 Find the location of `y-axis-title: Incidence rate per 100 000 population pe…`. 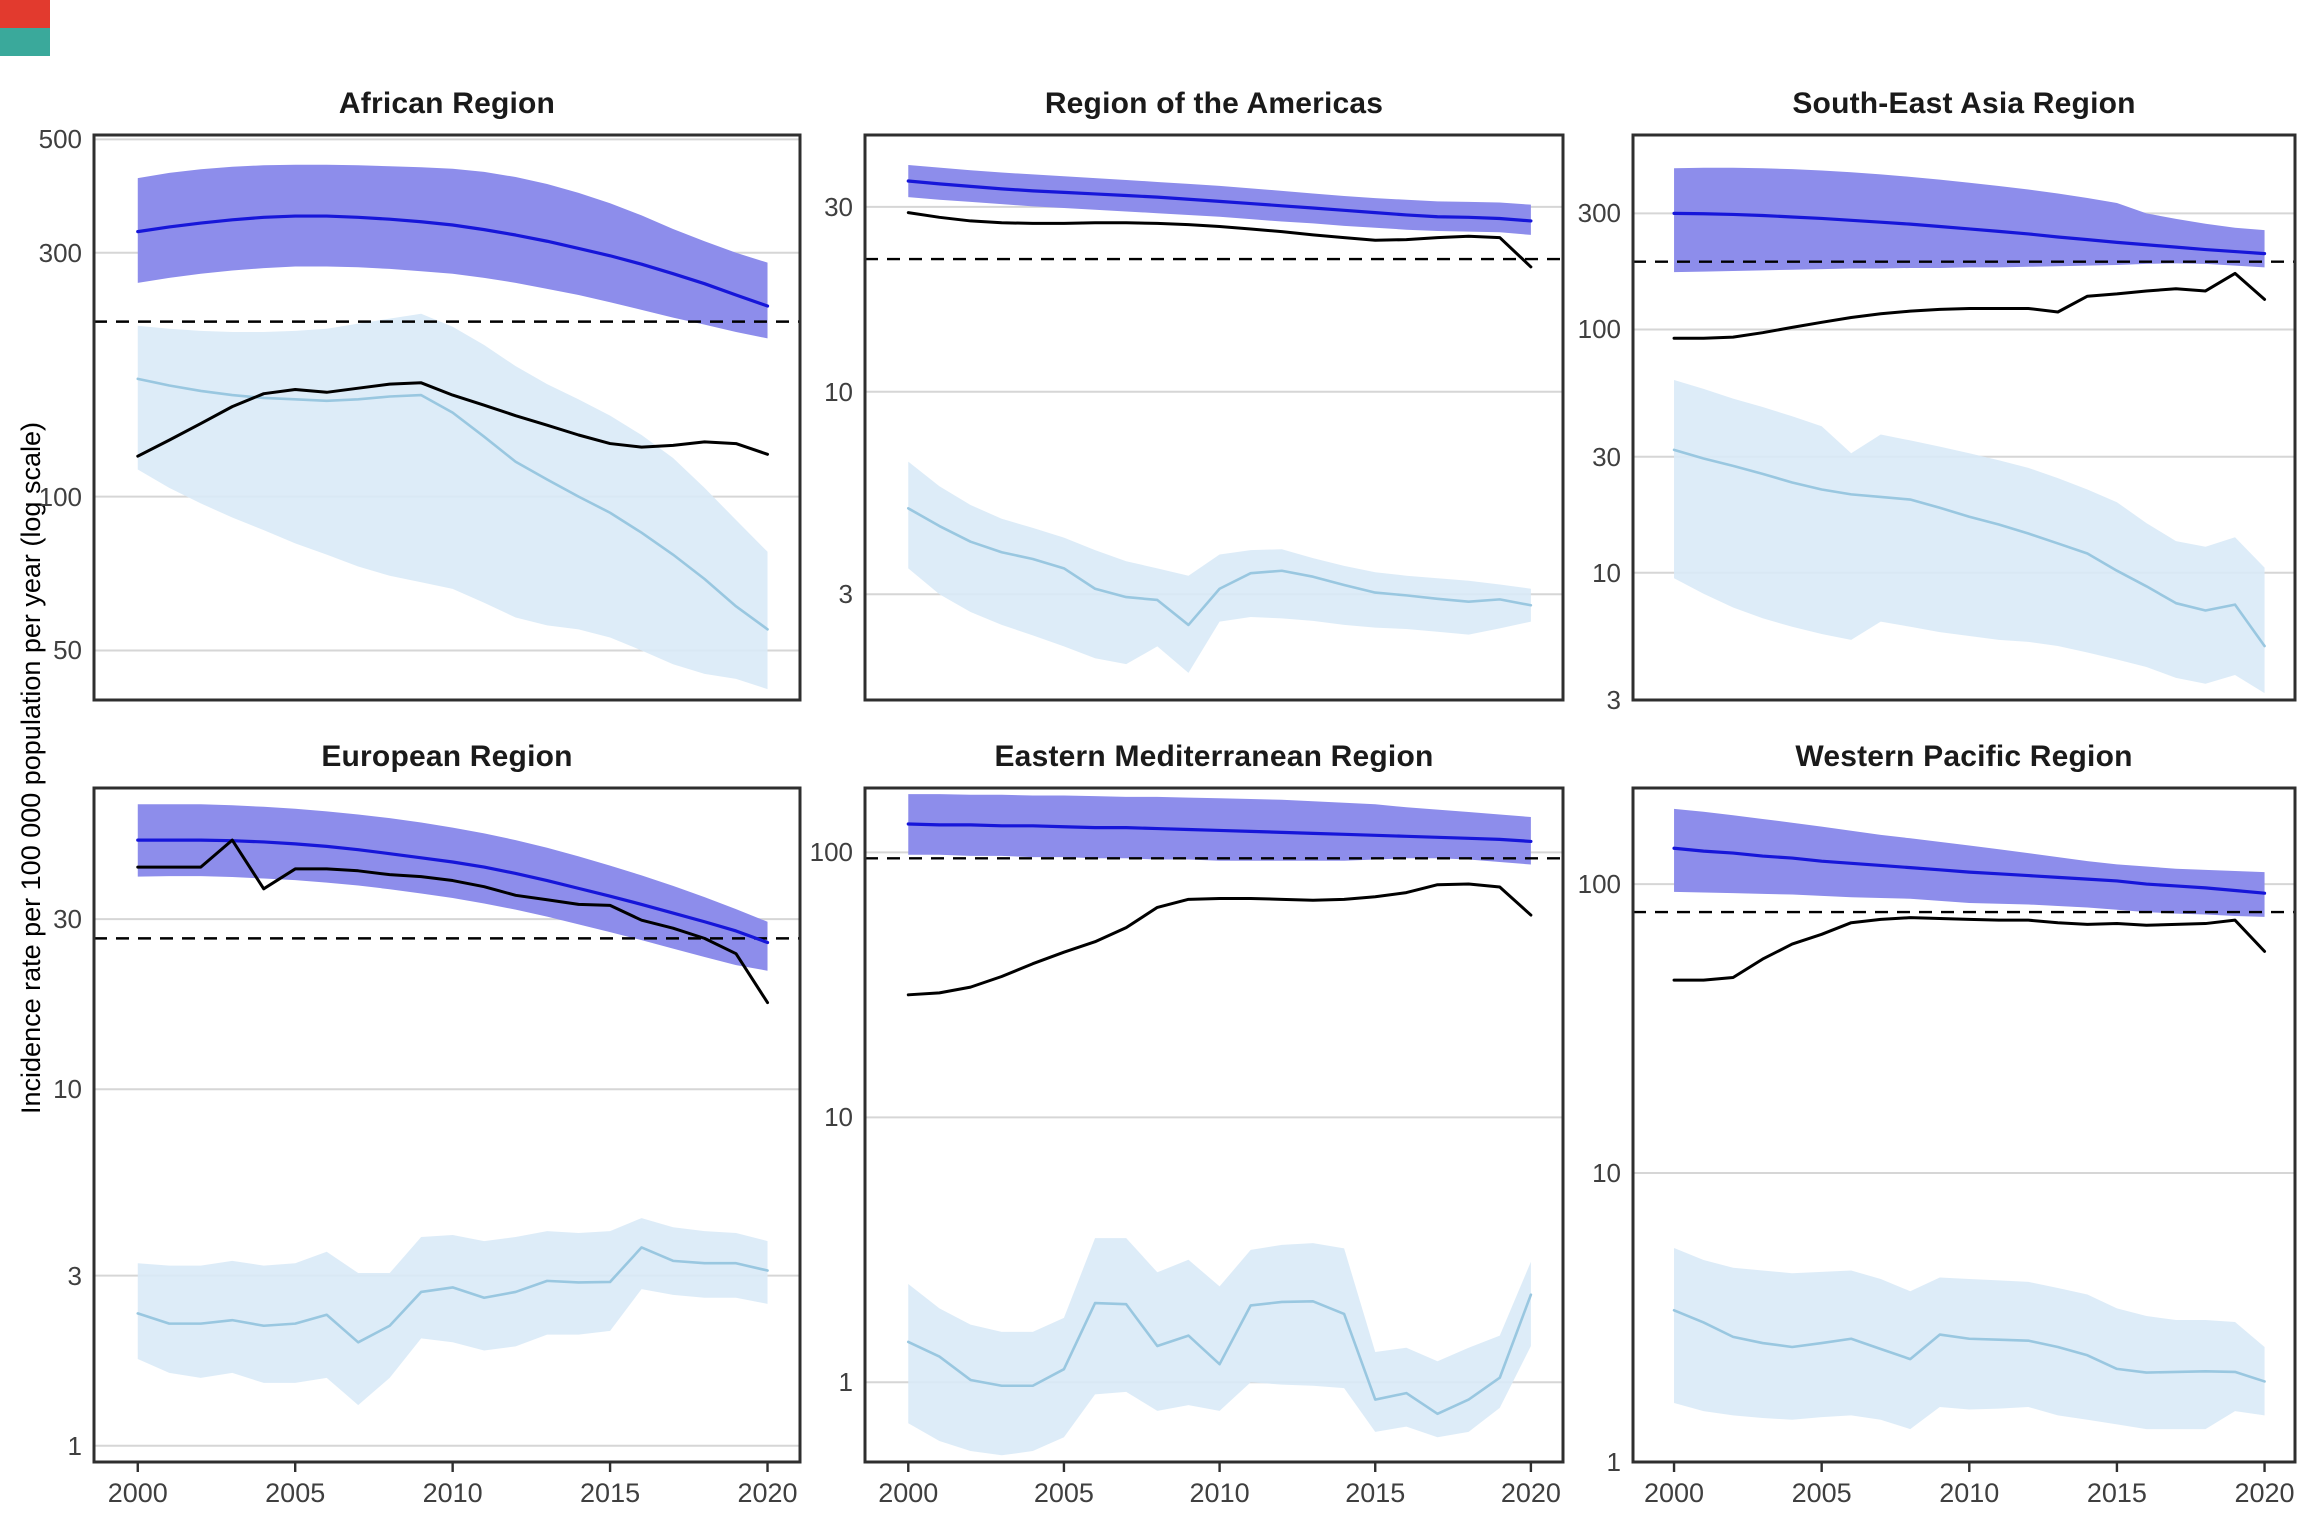

y-axis-title: Incidence rate per 100 000 population pe… is located at coordinates (31, 768).